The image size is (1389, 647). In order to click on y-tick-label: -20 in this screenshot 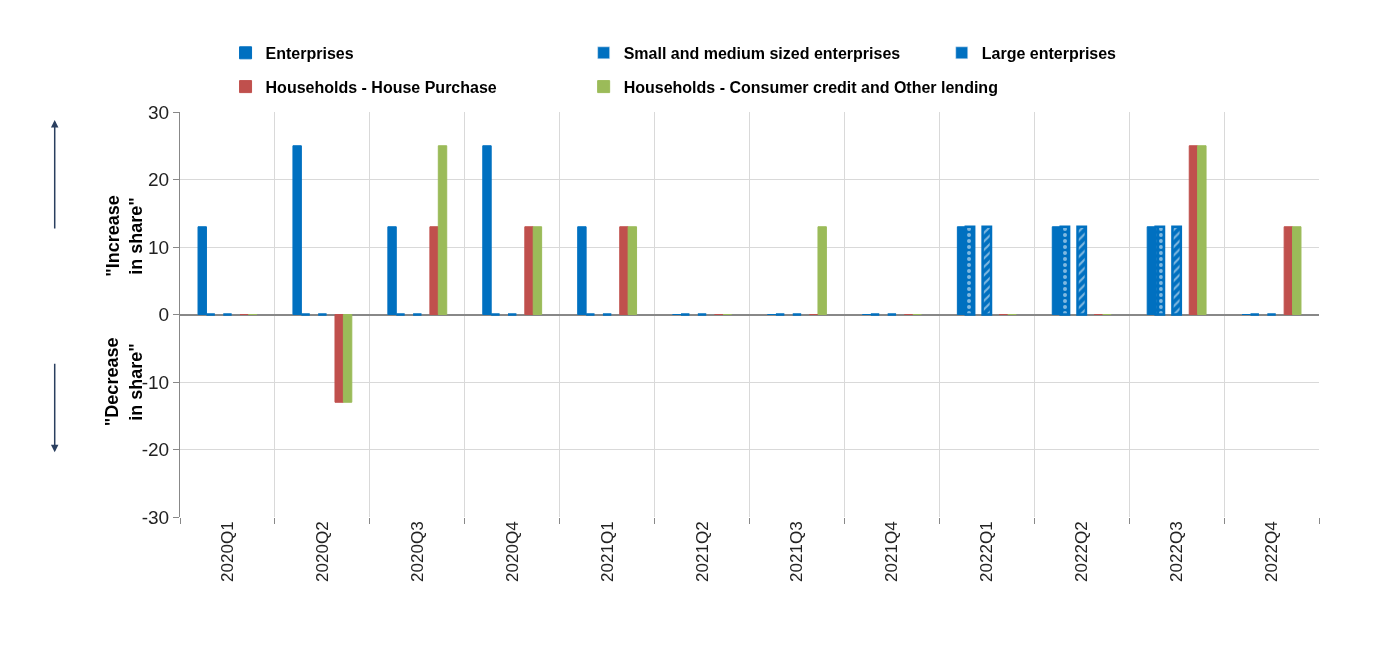, I will do `click(155, 450)`.